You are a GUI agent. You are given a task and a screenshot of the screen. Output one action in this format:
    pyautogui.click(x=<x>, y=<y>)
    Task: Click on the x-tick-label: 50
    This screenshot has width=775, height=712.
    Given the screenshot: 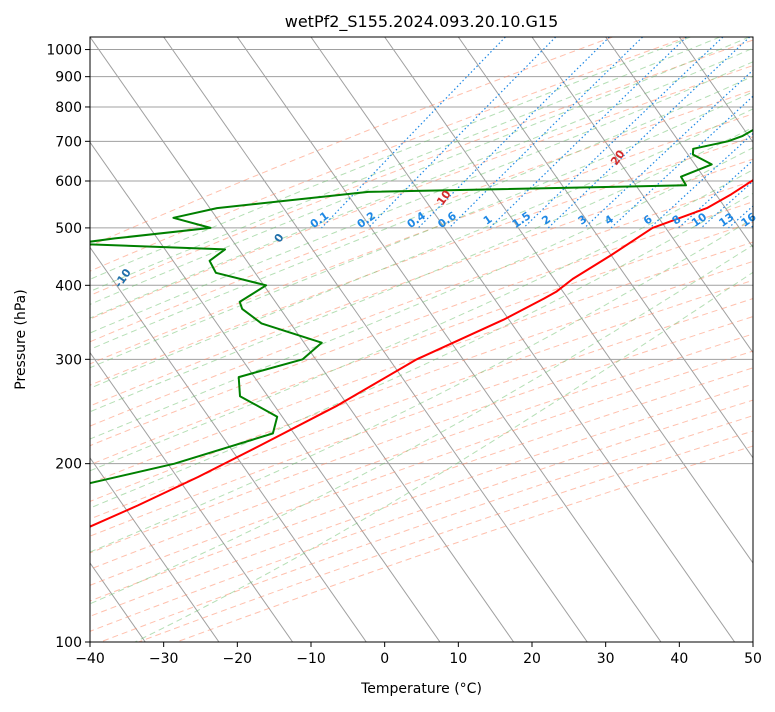 What is the action you would take?
    pyautogui.click(x=753, y=659)
    